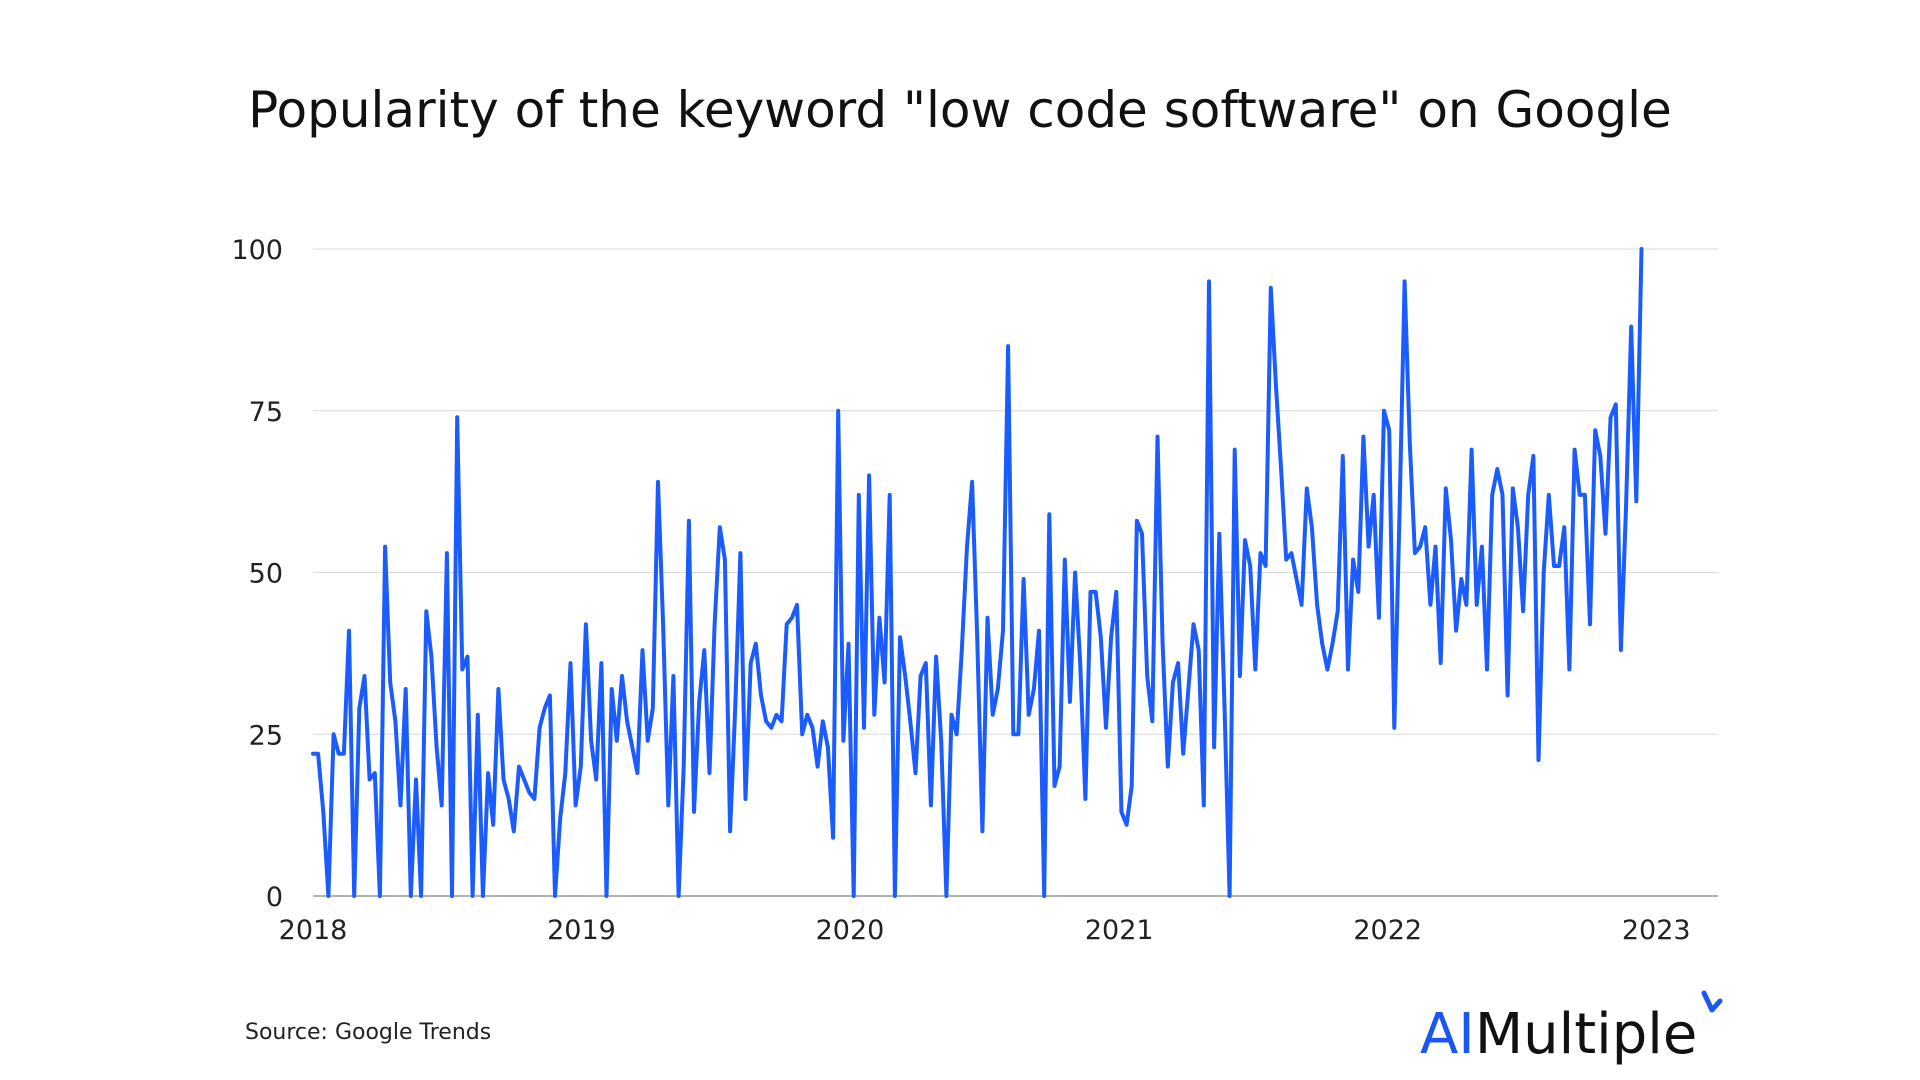  I want to click on x-tick-label: 2021, so click(1119, 930).